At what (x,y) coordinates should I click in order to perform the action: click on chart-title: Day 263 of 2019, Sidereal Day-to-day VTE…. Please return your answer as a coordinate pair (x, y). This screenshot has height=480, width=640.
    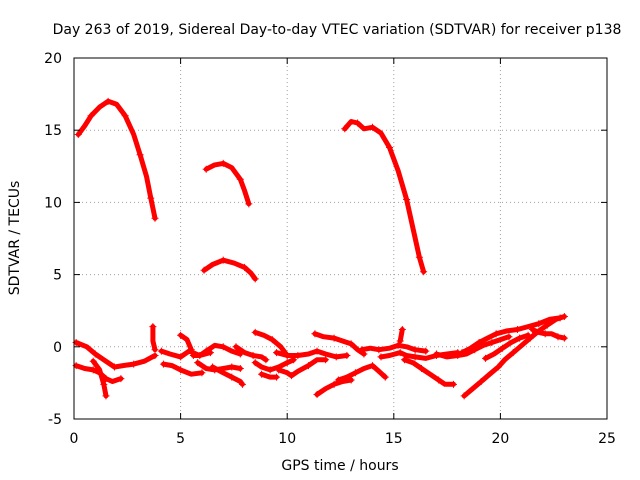
    Looking at the image, I should click on (337, 30).